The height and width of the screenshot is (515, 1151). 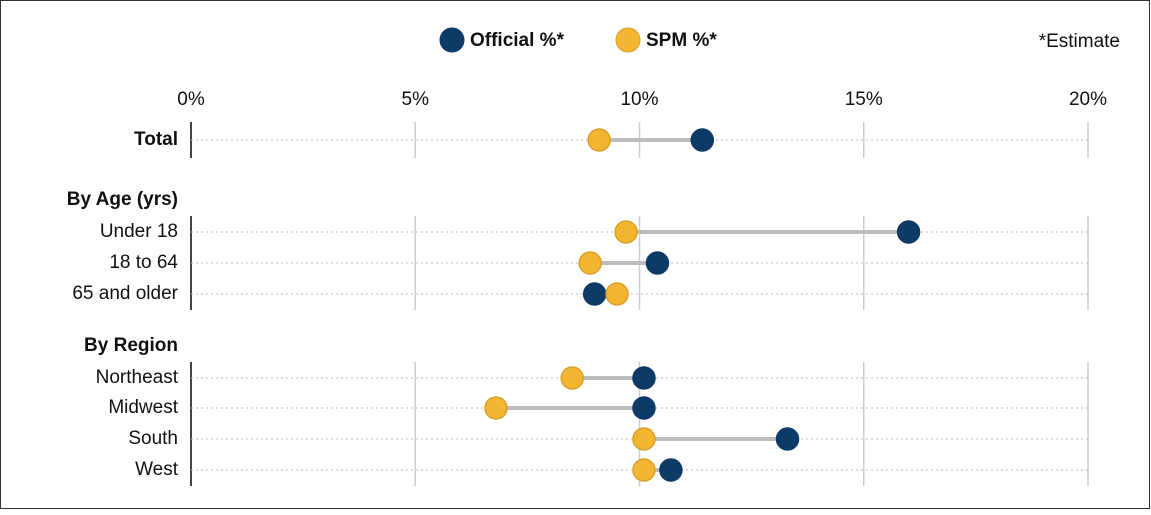 What do you see at coordinates (639, 99) in the screenshot?
I see `x-tick-label: 10%` at bounding box center [639, 99].